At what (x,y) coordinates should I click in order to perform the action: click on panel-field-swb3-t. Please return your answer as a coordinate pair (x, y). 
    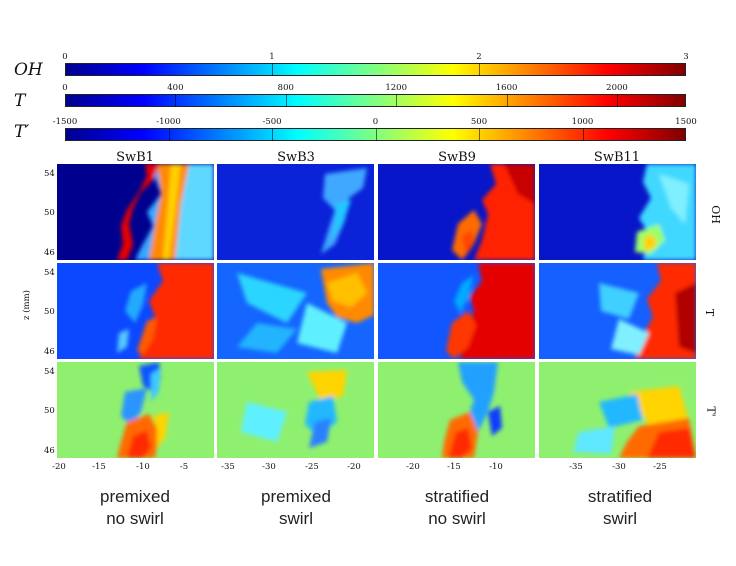
    Looking at the image, I should click on (295, 311).